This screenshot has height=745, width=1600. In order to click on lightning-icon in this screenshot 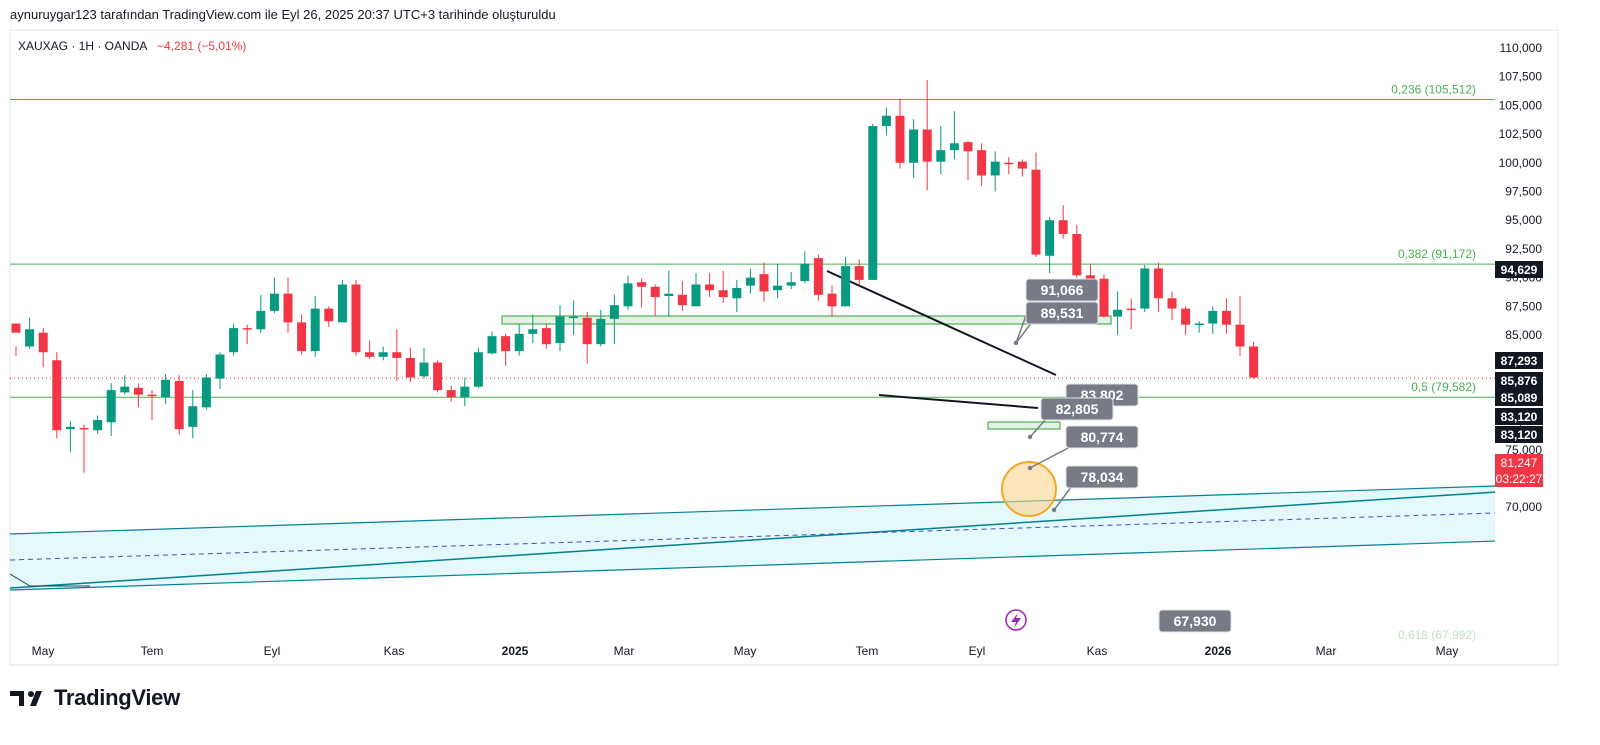, I will do `click(1016, 620)`.